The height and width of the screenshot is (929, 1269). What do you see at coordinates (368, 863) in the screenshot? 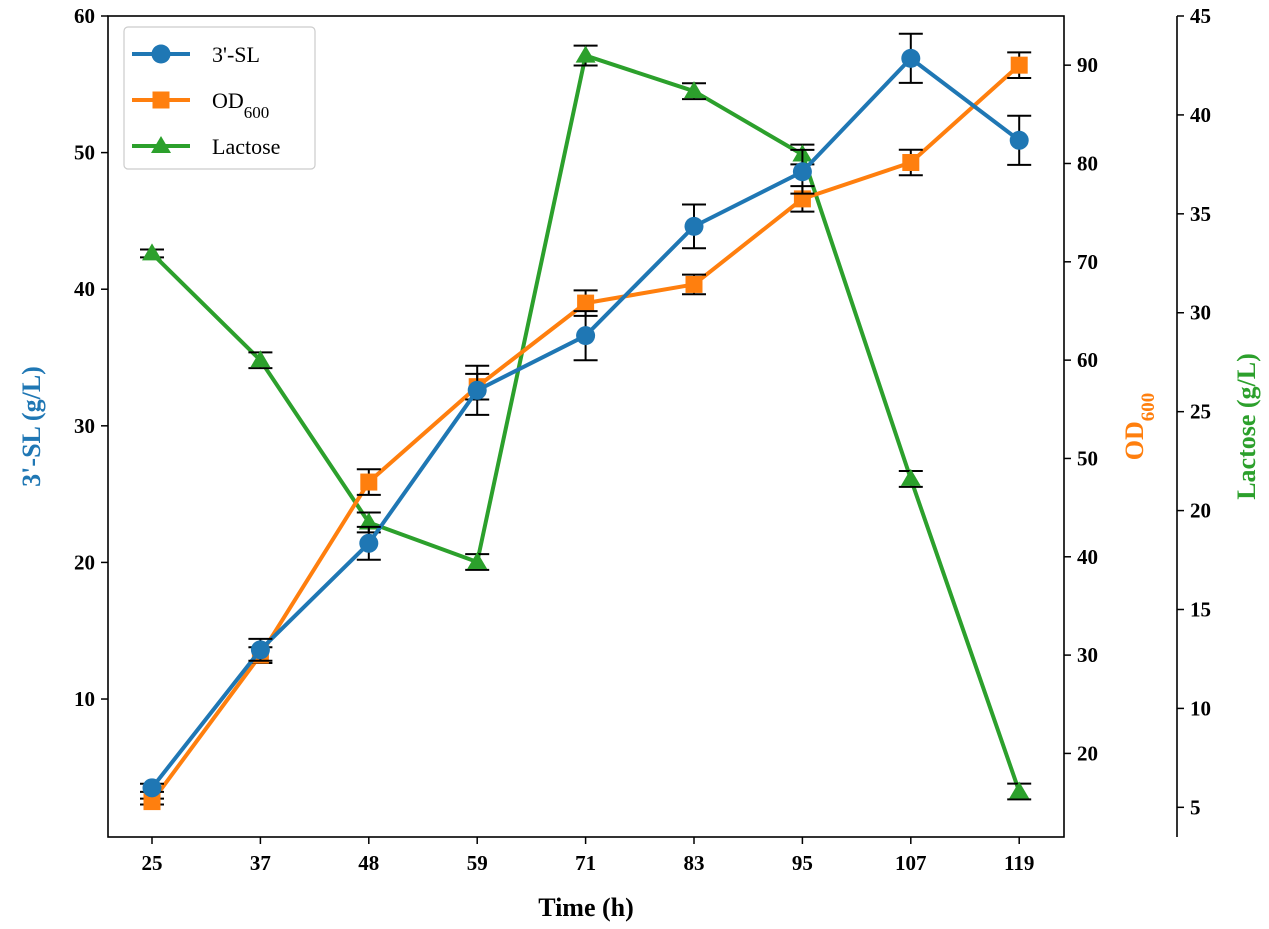
I see `x-tick-label: 48` at bounding box center [368, 863].